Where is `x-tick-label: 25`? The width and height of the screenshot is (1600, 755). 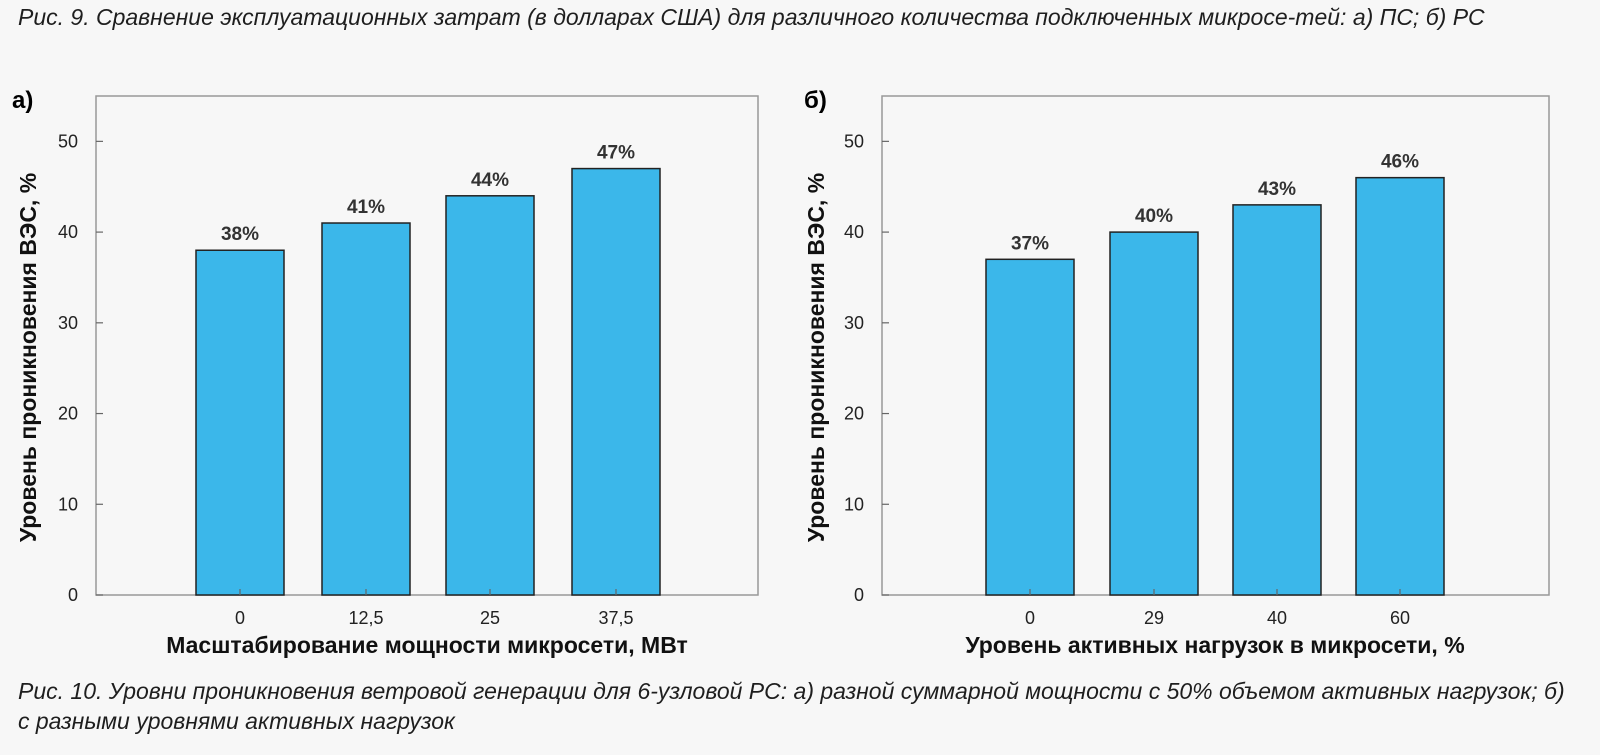 x-tick-label: 25 is located at coordinates (490, 618).